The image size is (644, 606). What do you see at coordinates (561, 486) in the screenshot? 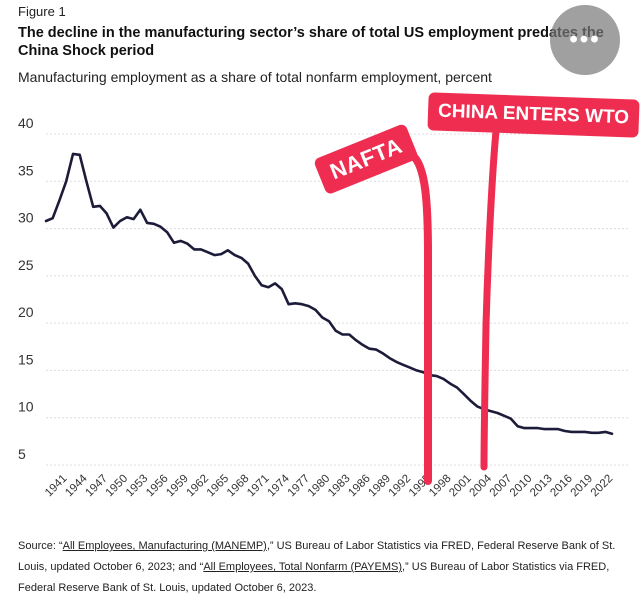
I see `x-tick-label: 2016` at bounding box center [561, 486].